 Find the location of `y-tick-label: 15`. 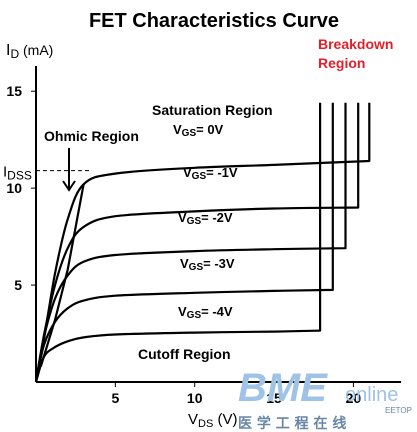

y-tick-label: 15 is located at coordinates (14, 91).